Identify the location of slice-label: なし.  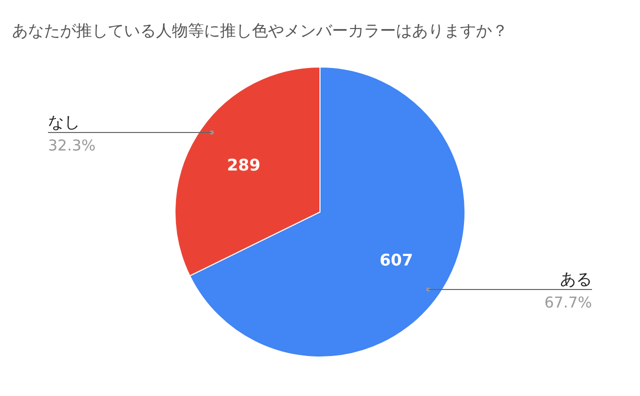
(64, 122).